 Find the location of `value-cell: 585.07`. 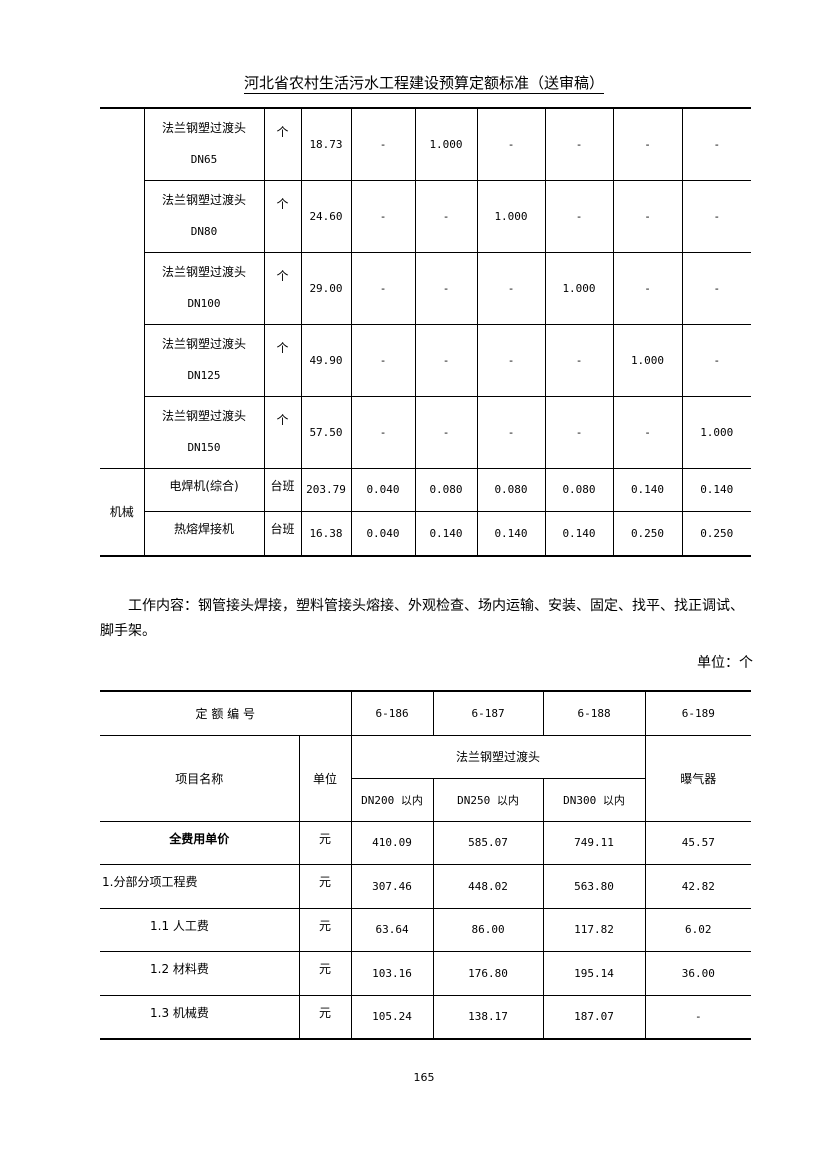

value-cell: 585.07 is located at coordinates (488, 842).